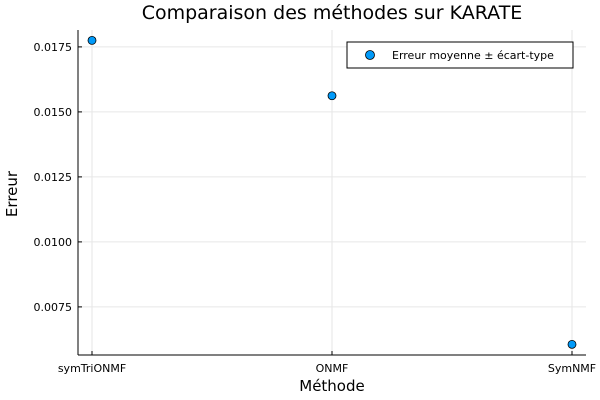  I want to click on legend-marker, so click(370, 55).